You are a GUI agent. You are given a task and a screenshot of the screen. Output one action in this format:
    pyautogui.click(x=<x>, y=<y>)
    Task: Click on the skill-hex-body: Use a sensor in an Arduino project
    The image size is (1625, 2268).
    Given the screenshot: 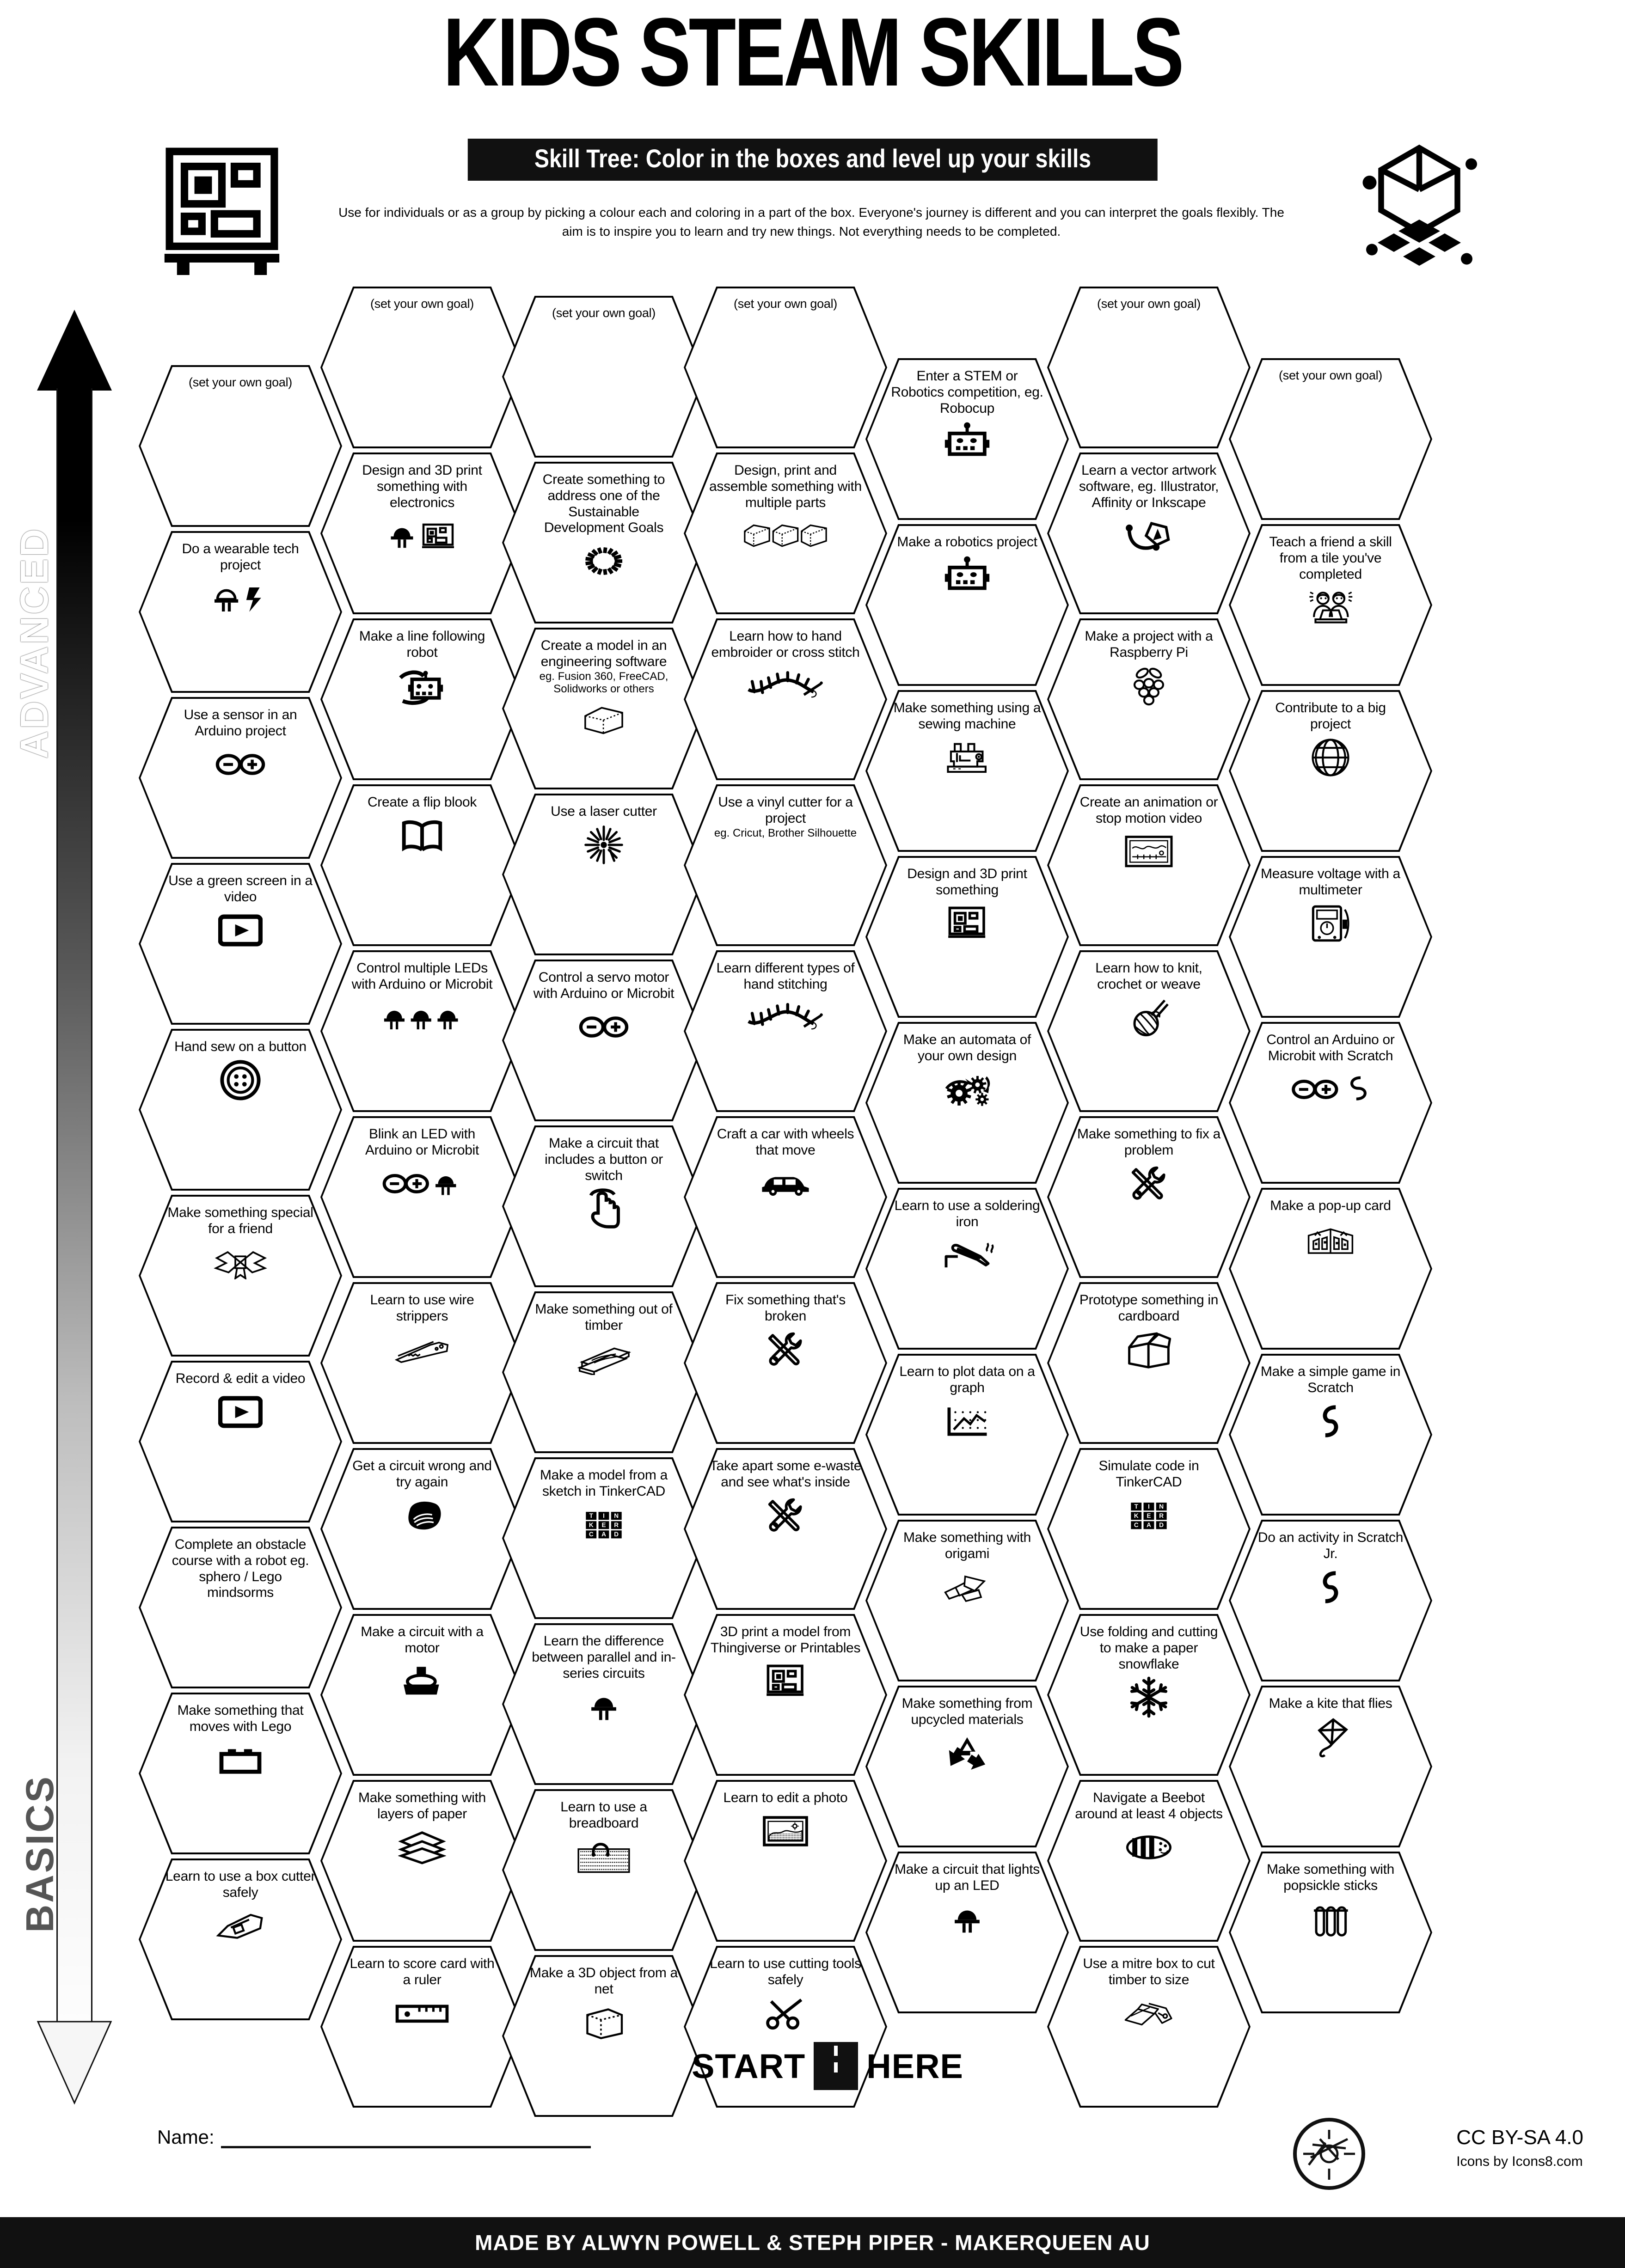 What is the action you would take?
    pyautogui.click(x=240, y=778)
    